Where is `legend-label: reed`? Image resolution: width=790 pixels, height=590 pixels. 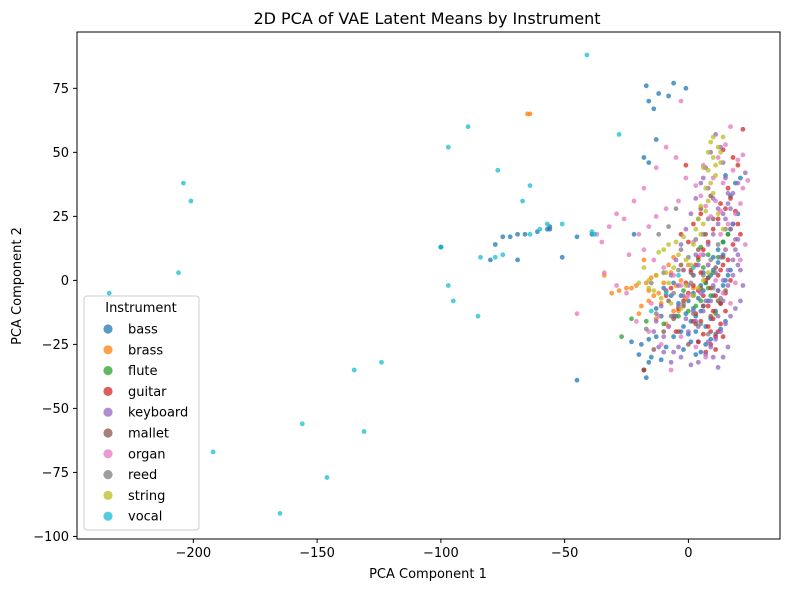 legend-label: reed is located at coordinates (142, 475).